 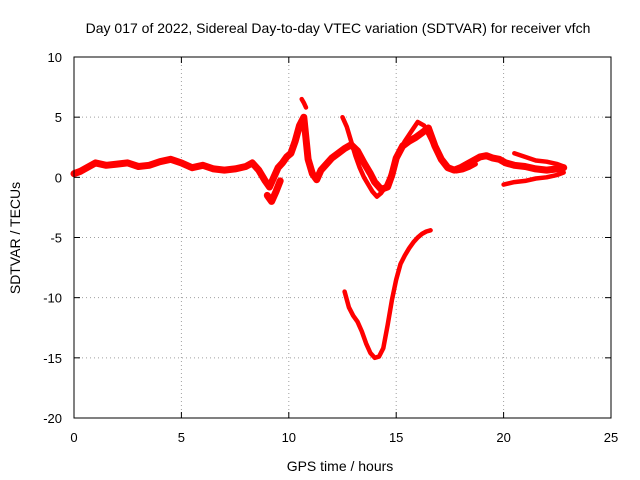 What do you see at coordinates (503, 437) in the screenshot?
I see `x-tick-label: 20` at bounding box center [503, 437].